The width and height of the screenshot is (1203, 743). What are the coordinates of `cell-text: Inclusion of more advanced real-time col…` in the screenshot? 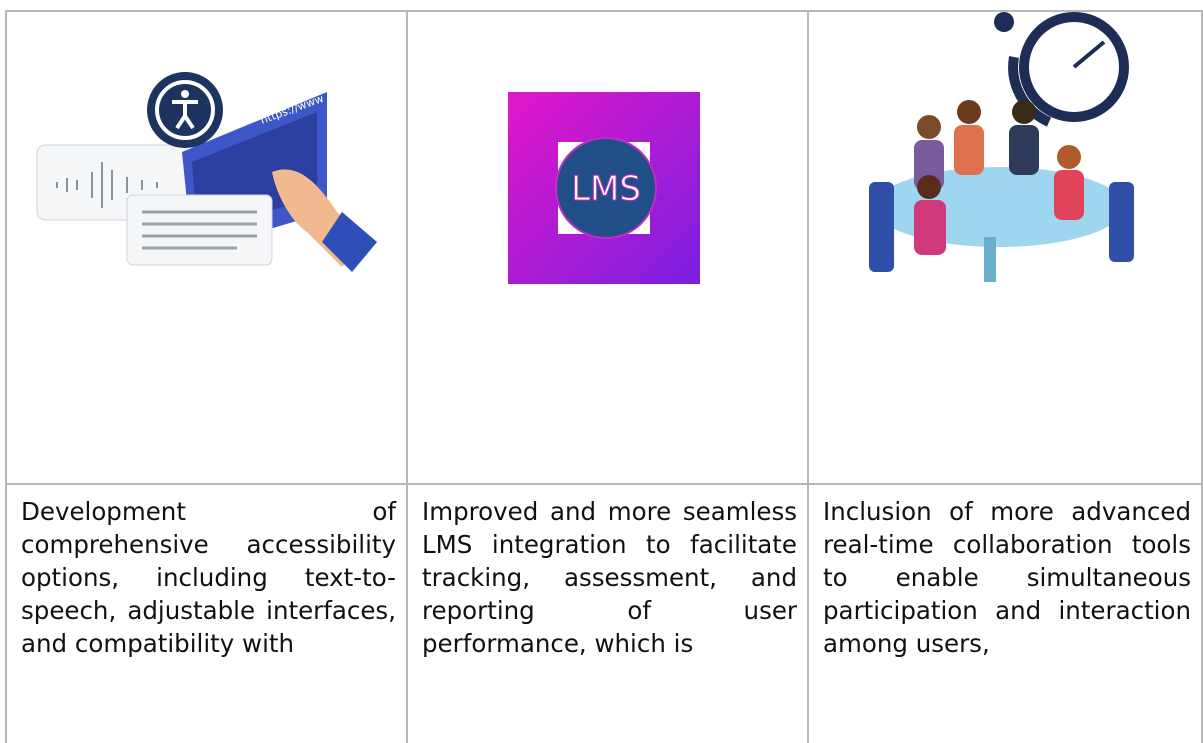 It's located at (1007, 577).